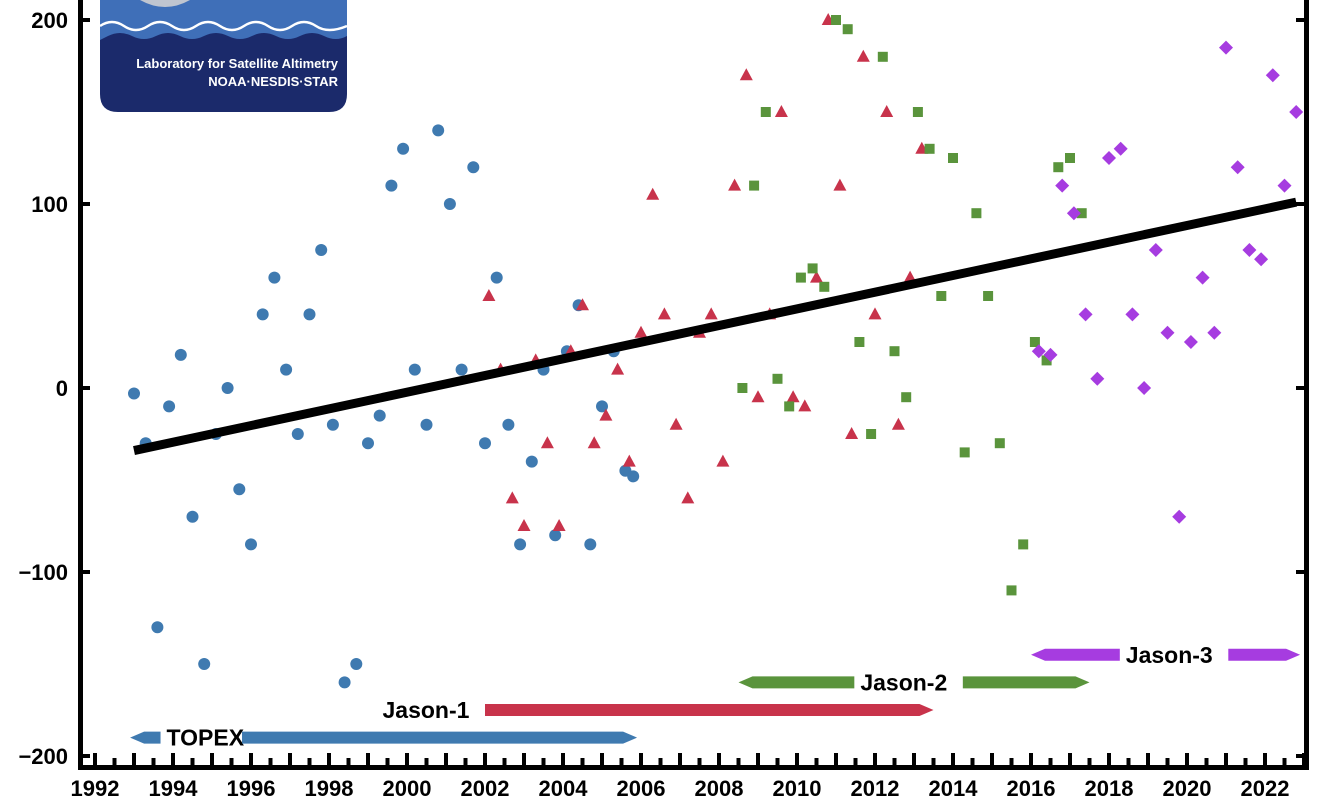  Describe the element at coordinates (407, 788) in the screenshot. I see `x-tick-label: 2000` at that location.